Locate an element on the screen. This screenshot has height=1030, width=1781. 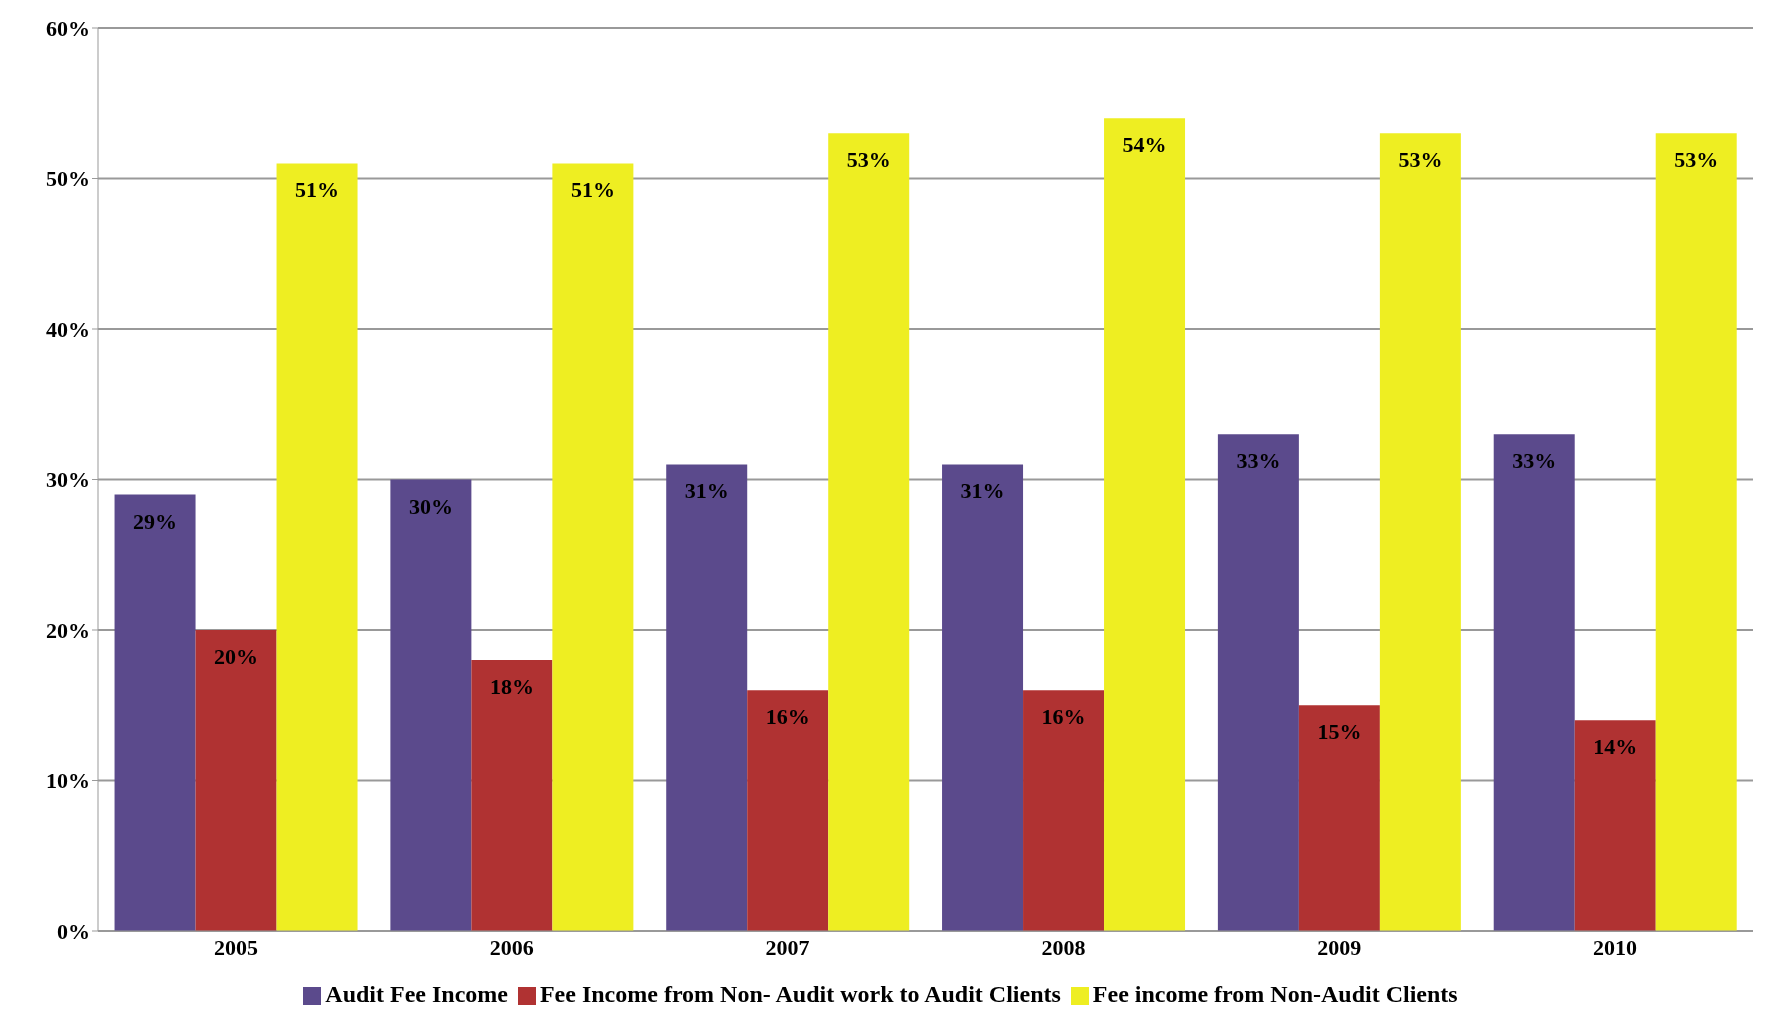
data-label: 29% is located at coordinates (155, 521).